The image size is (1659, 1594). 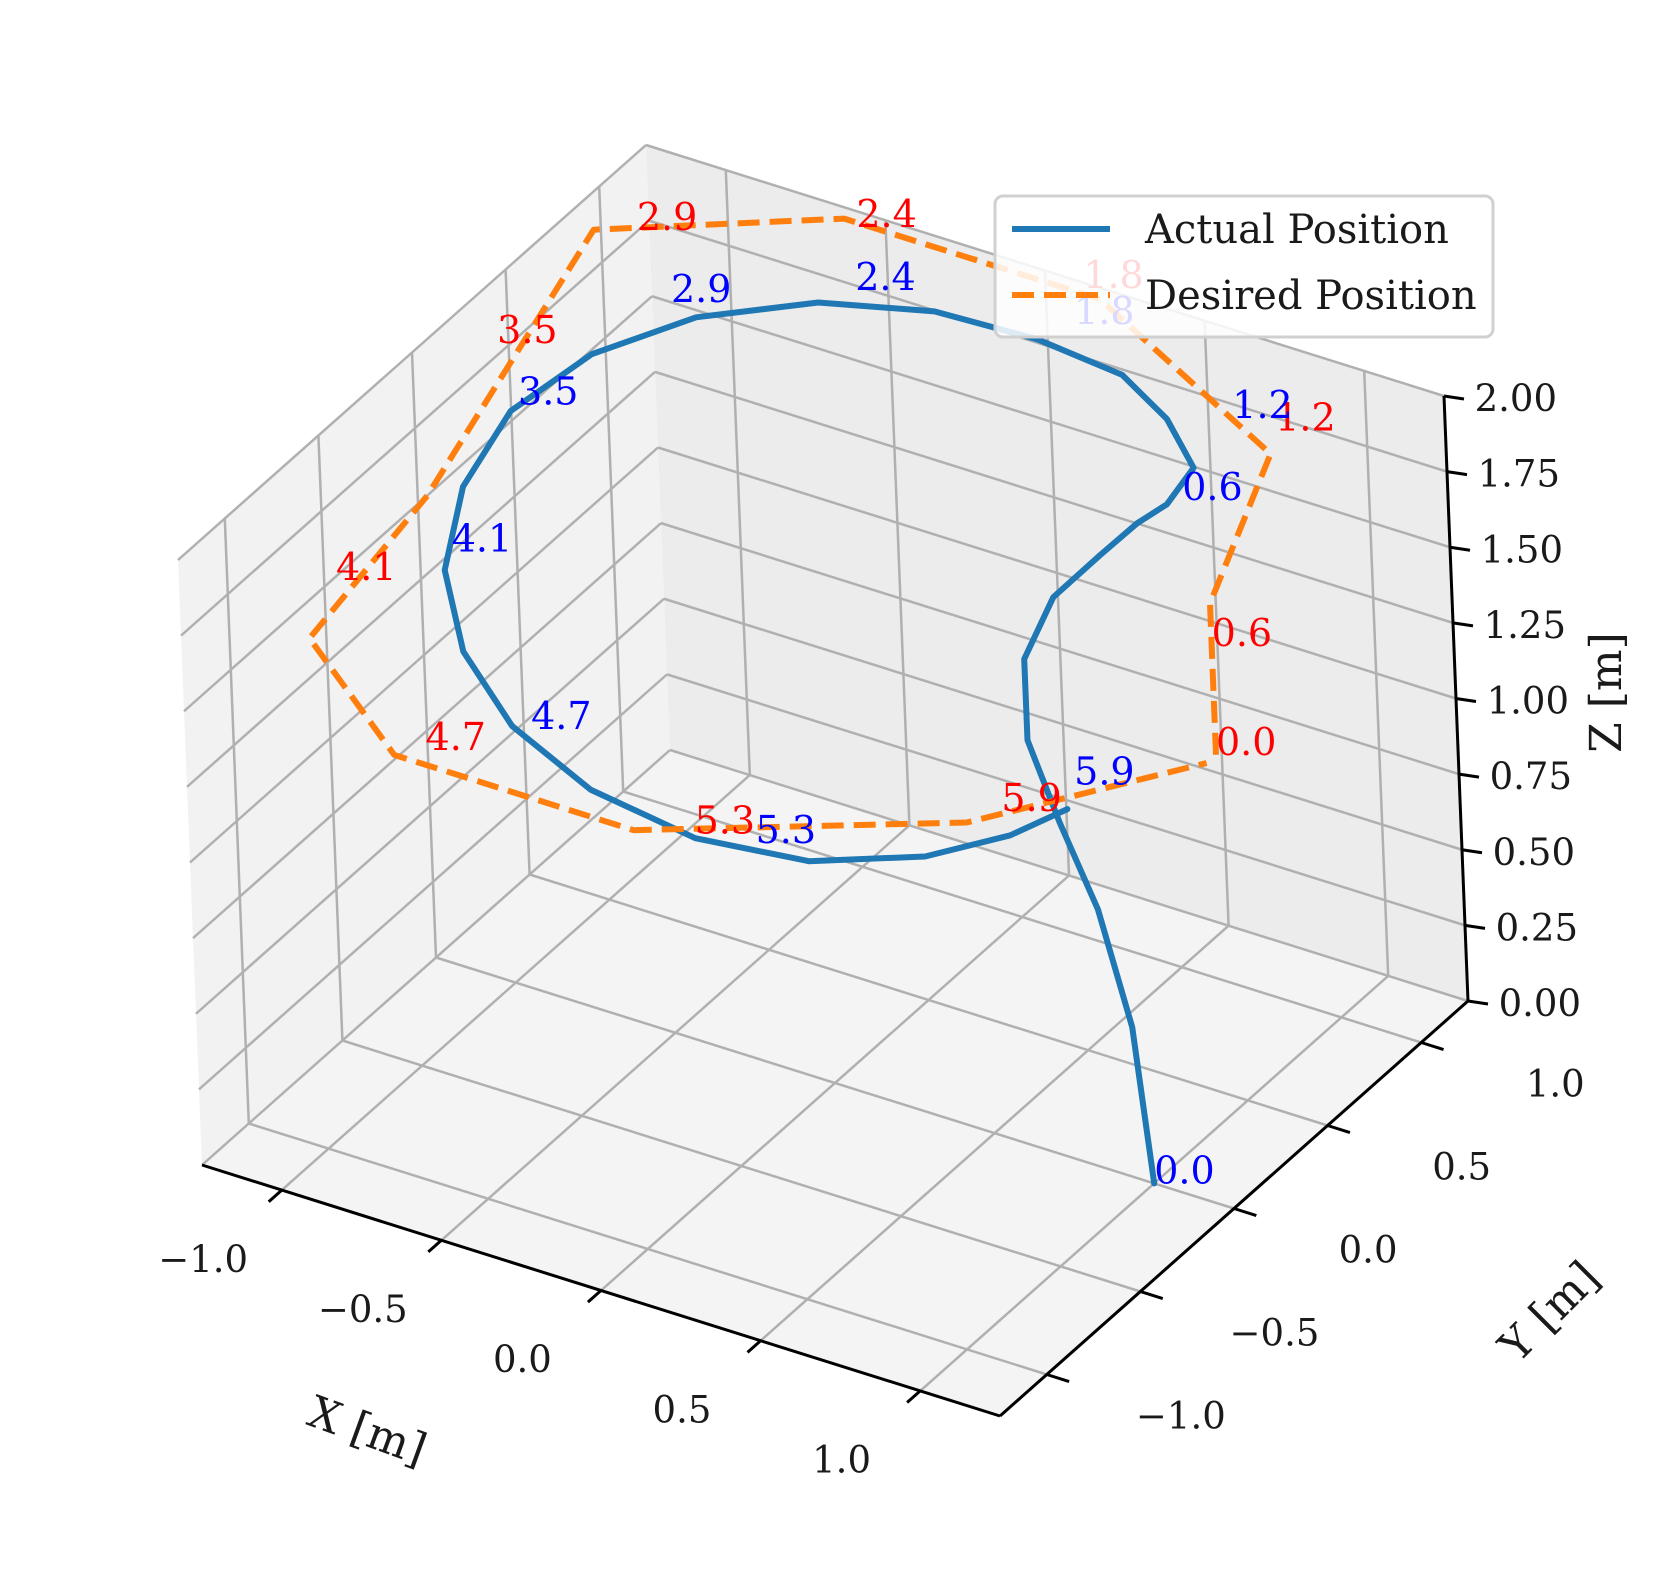 What do you see at coordinates (841, 1460) in the screenshot?
I see `x-tick-label-4: 1.0` at bounding box center [841, 1460].